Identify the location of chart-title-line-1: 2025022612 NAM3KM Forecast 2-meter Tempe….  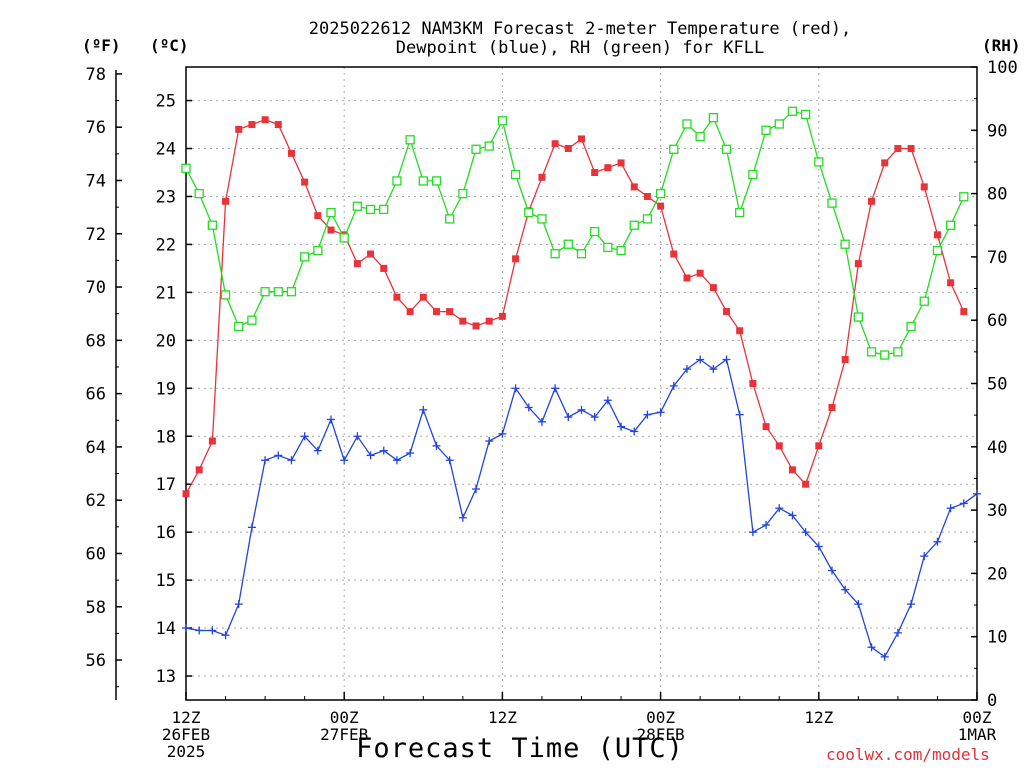
(580, 29).